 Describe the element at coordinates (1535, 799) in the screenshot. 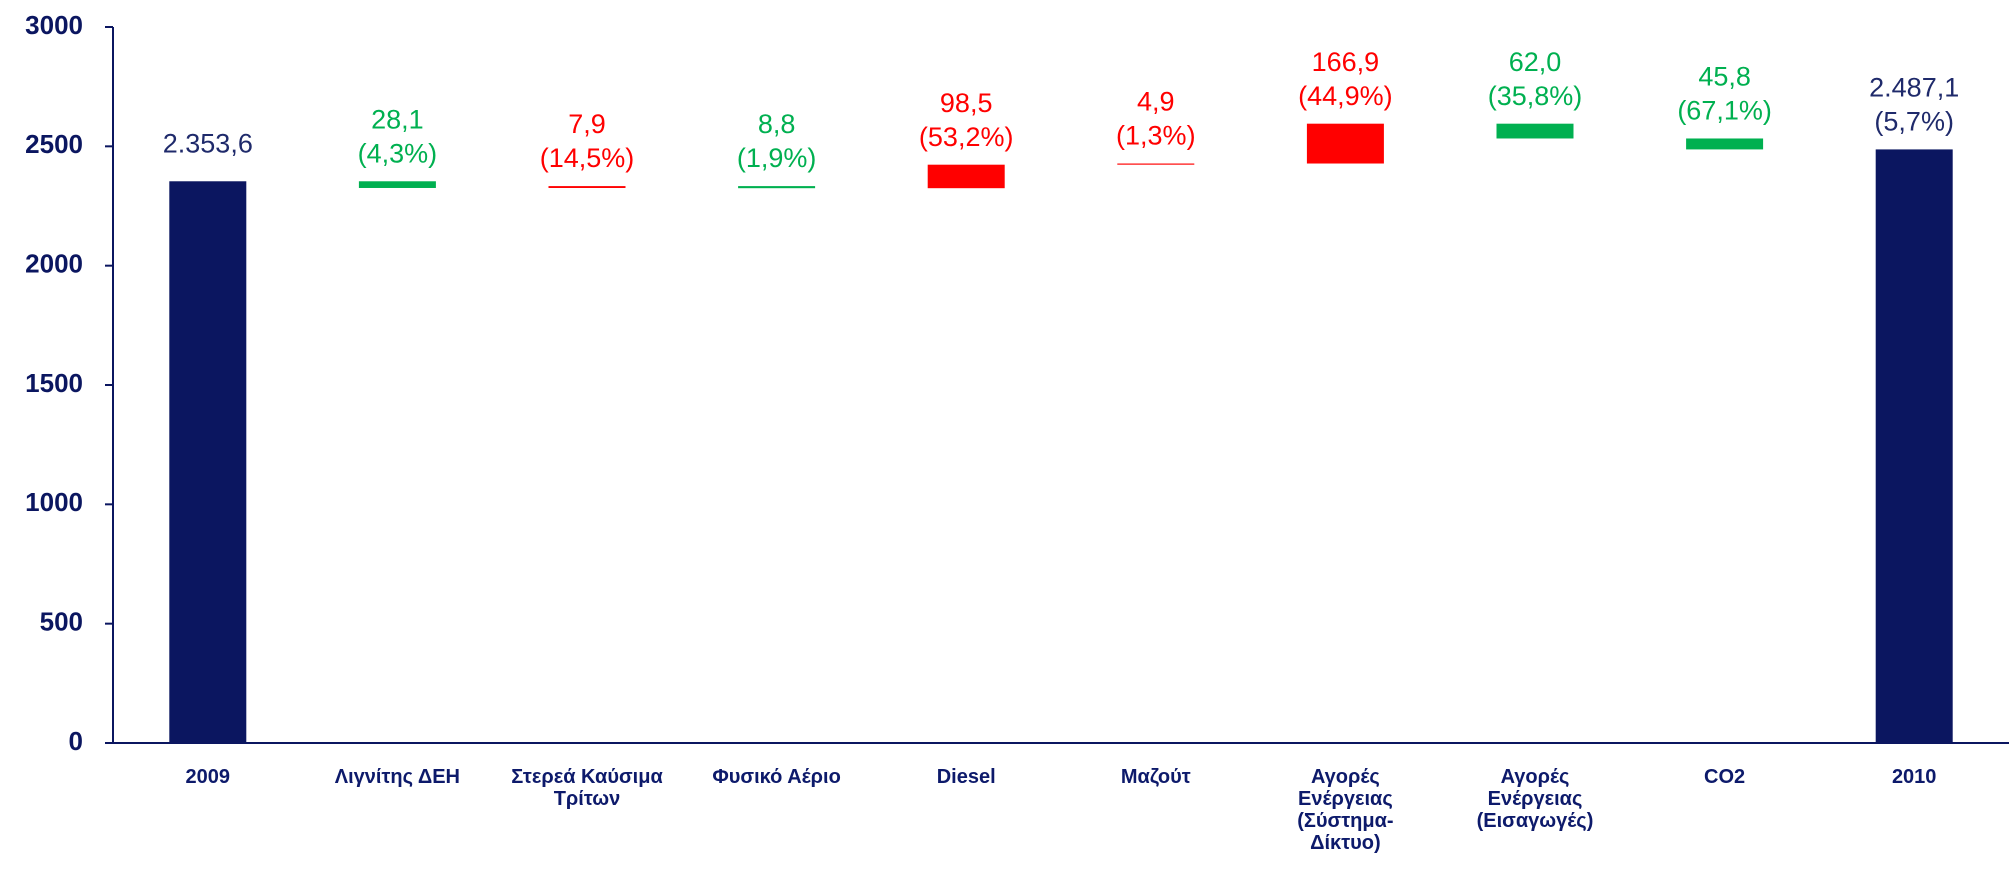

I see `x-tick-label: Αγορές Ενέργειας (Εισαγωγές)` at that location.